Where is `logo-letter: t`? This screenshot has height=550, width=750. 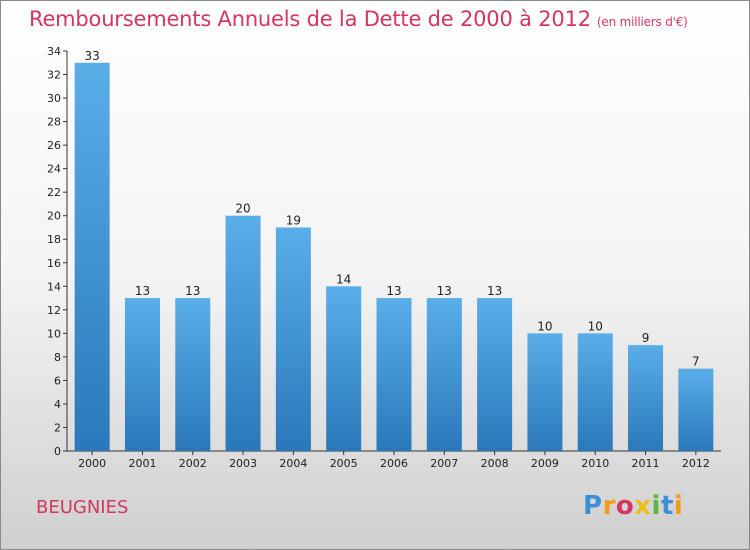
logo-letter: t is located at coordinates (667, 506).